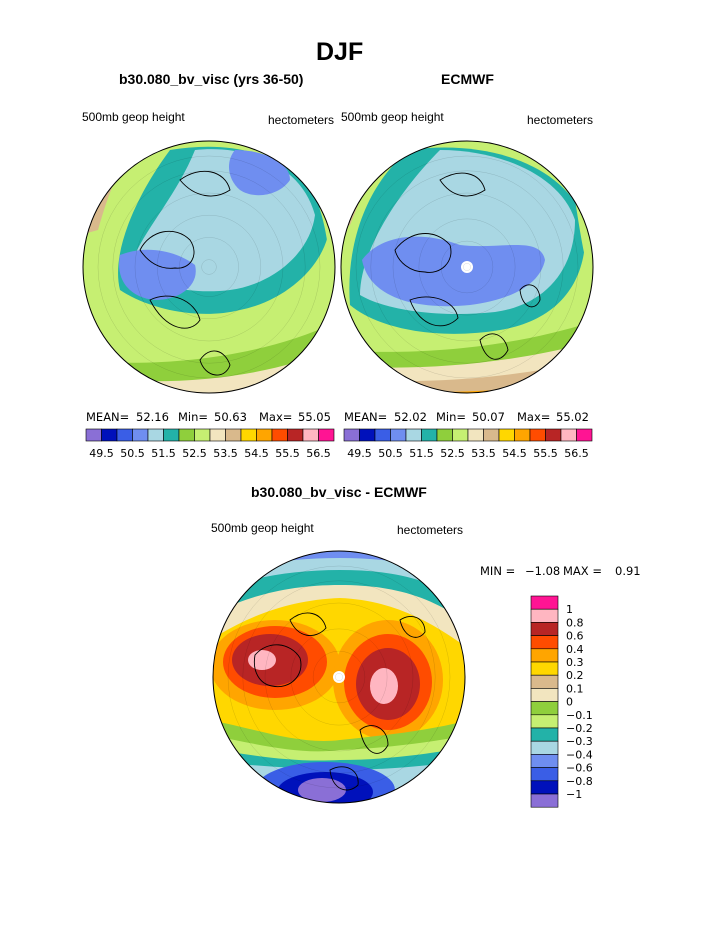 This screenshot has height=935, width=723. Describe the element at coordinates (314, 417) in the screenshot. I see `panel1-max-value: 55.05` at that location.